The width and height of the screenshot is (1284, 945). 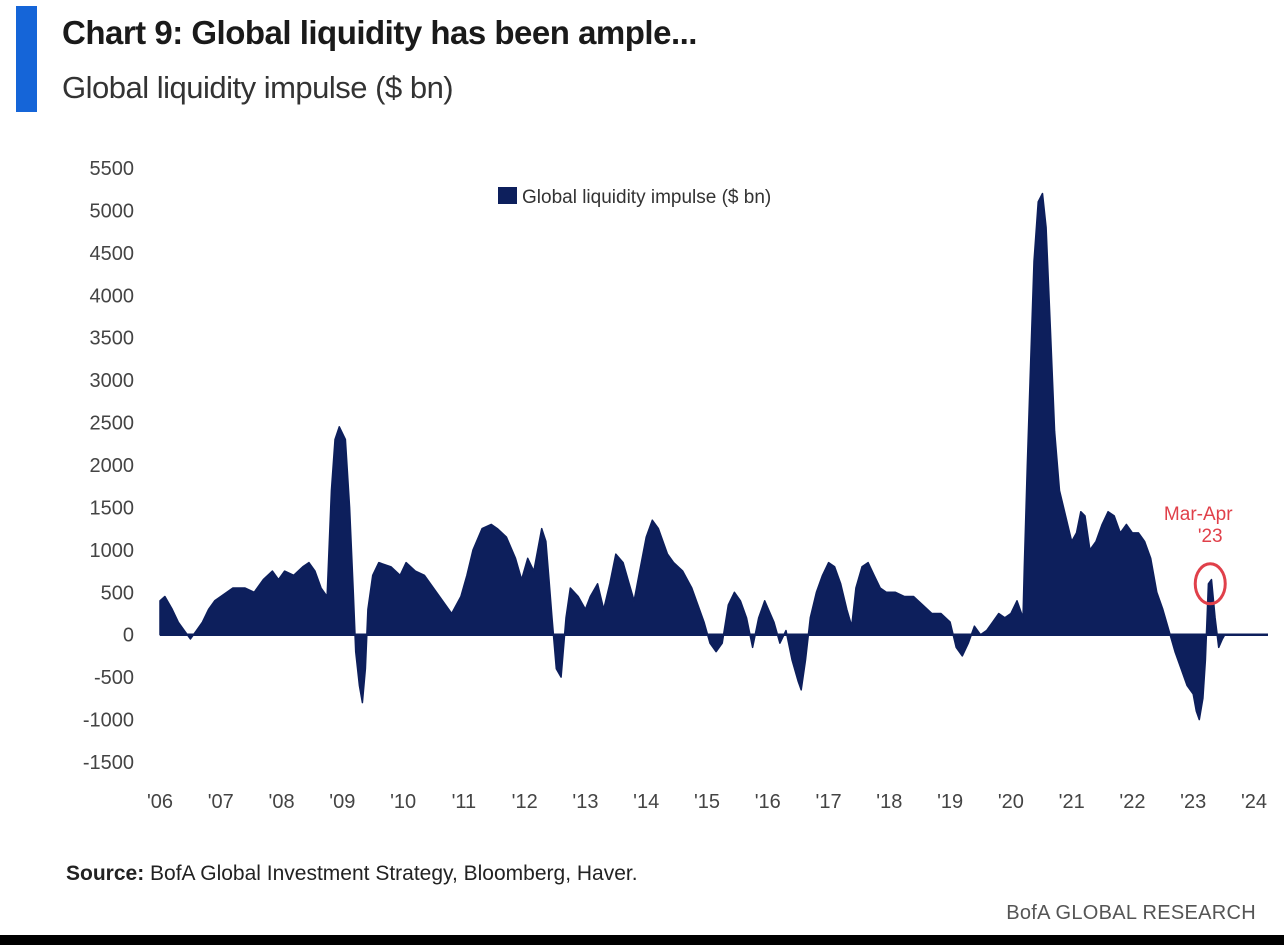 I want to click on x-tick-label: '24, so click(x=1254, y=802).